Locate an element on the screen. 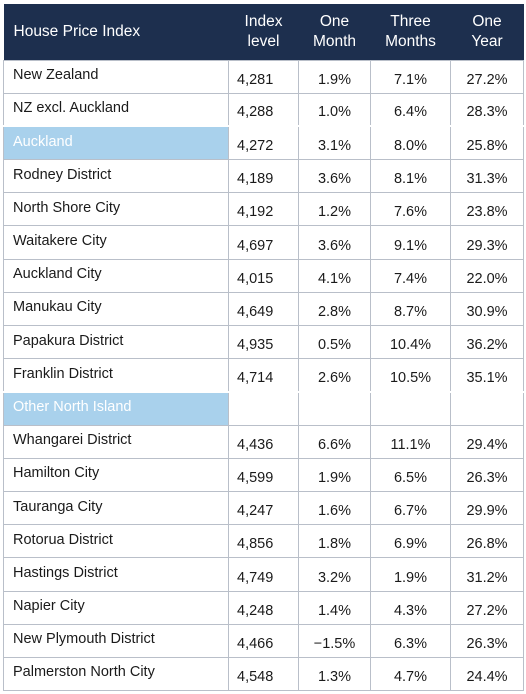 Image resolution: width=526 pixels, height=694 pixels. table-row: Hastings District 4,749 3.2% 1.9% 31.2% is located at coordinates (263, 574).